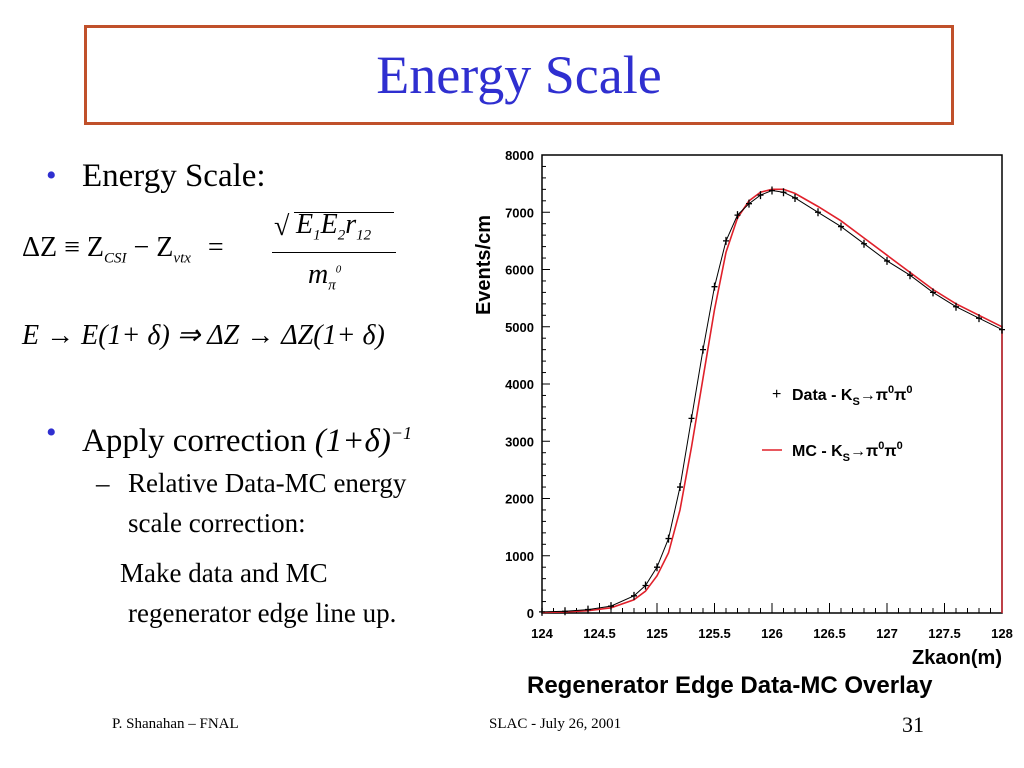 This screenshot has width=1024, height=768. Describe the element at coordinates (115, 258) in the screenshot. I see `eq1-sub-csi: CSI` at that location.